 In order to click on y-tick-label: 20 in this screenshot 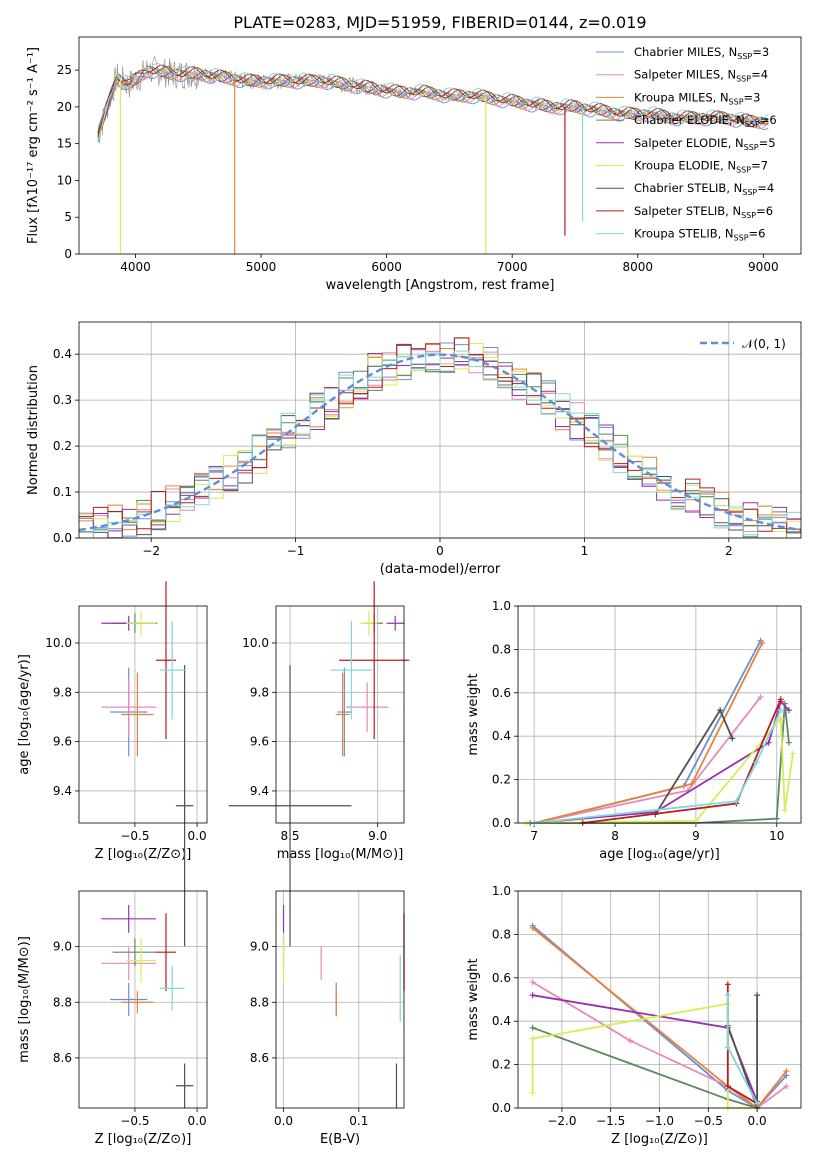, I will do `click(64, 107)`.